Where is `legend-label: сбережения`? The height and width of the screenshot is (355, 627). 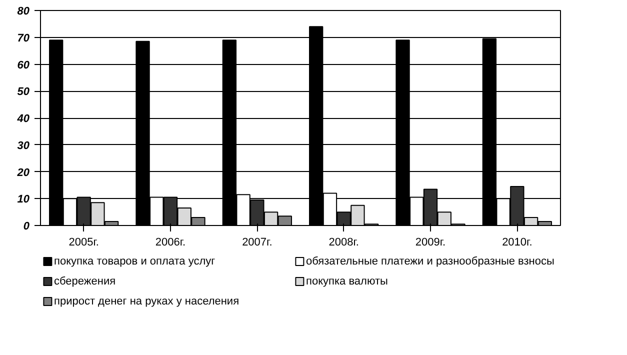 legend-label: сбережения is located at coordinates (85, 282).